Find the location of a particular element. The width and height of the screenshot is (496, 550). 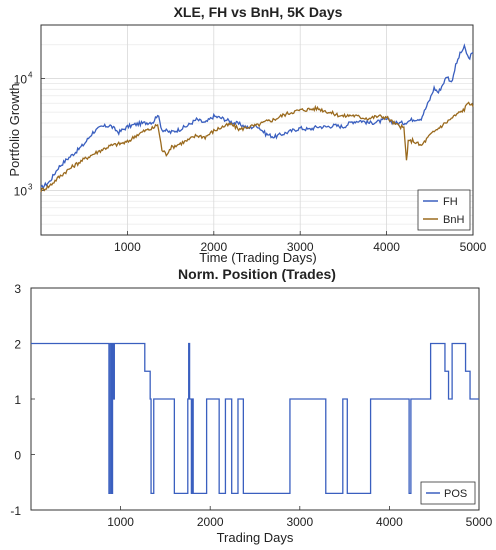

y-tick-exponent-growth: 4 is located at coordinates (30, 74).